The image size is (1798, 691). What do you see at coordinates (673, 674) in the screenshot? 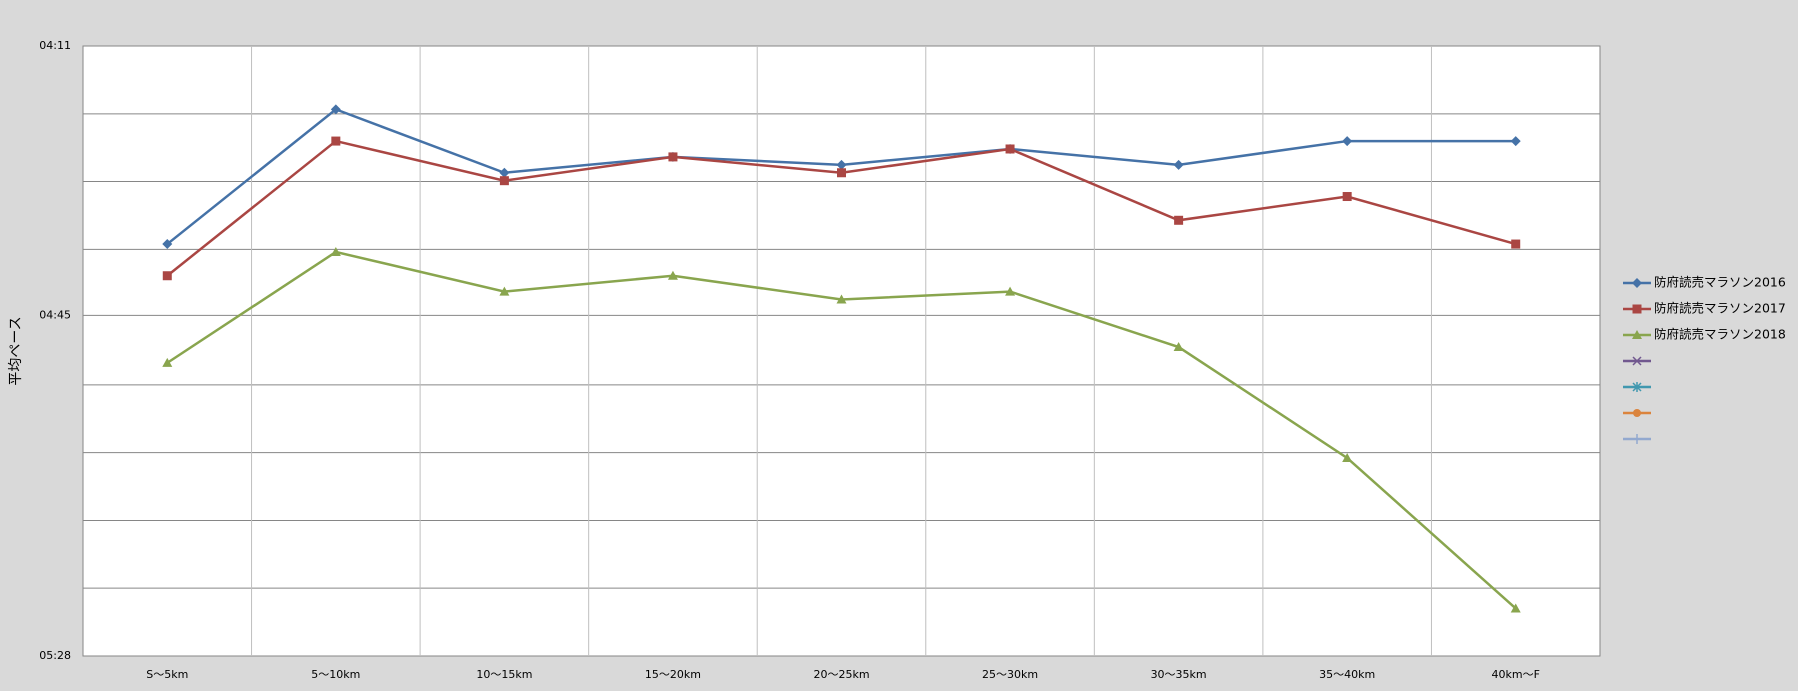
I see `x-tick-label: 15～20km` at bounding box center [673, 674].